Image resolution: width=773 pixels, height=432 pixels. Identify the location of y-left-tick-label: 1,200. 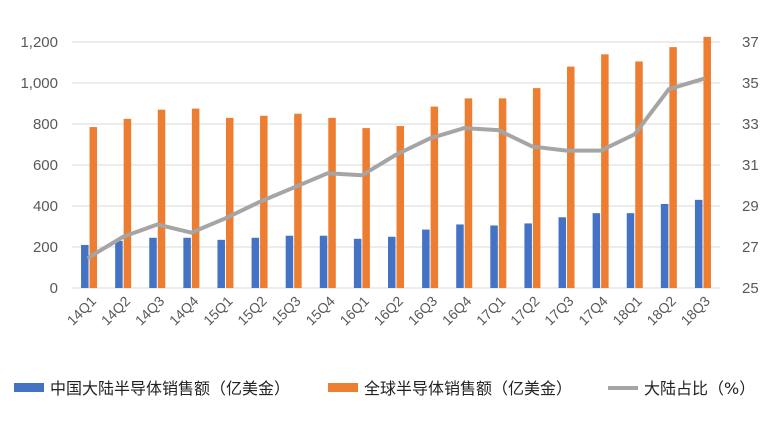
(39, 42).